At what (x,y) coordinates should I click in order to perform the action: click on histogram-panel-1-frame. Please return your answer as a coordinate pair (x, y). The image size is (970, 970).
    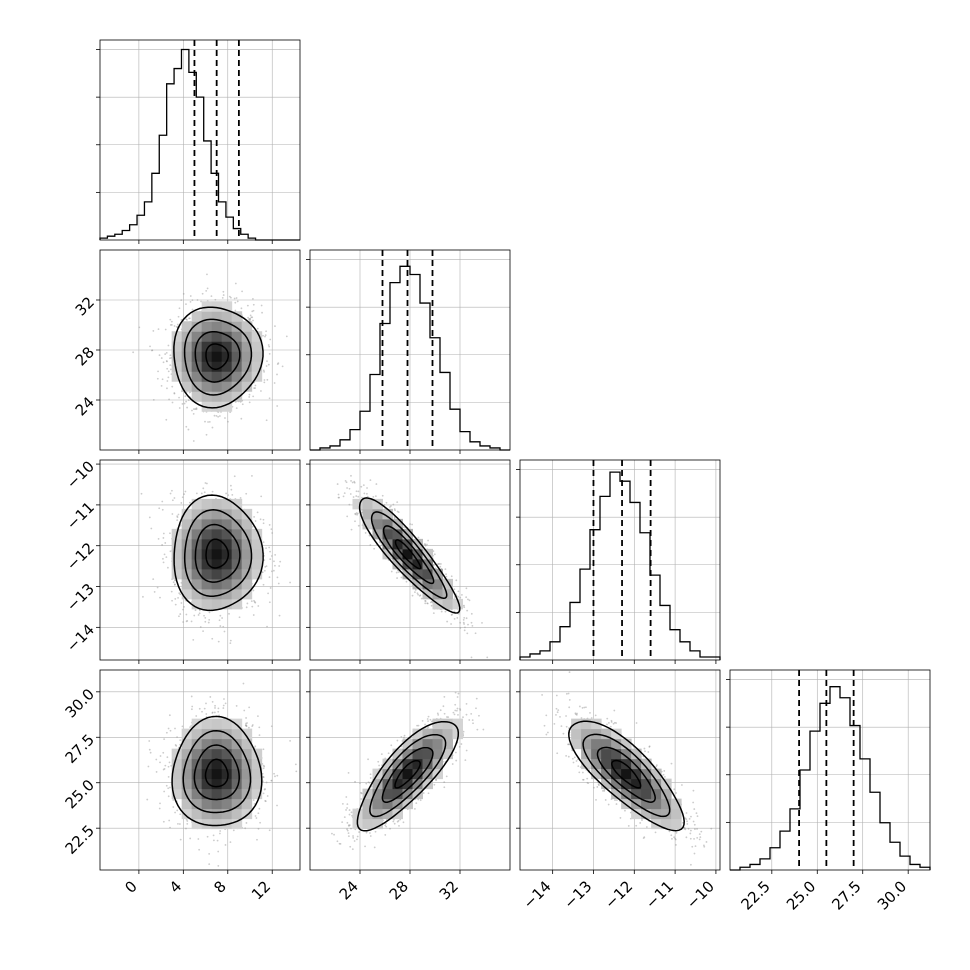
    Looking at the image, I should click on (410, 350).